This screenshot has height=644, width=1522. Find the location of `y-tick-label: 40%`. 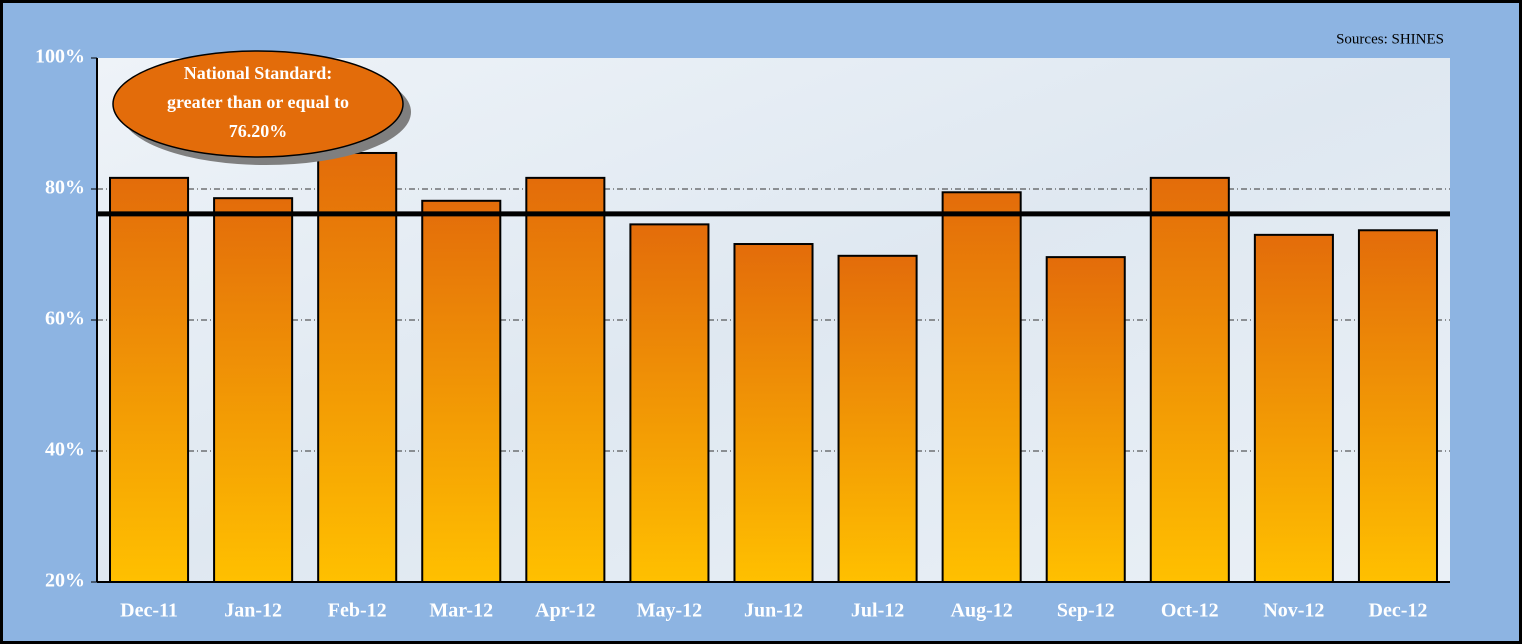

y-tick-label: 40% is located at coordinates (65, 450).